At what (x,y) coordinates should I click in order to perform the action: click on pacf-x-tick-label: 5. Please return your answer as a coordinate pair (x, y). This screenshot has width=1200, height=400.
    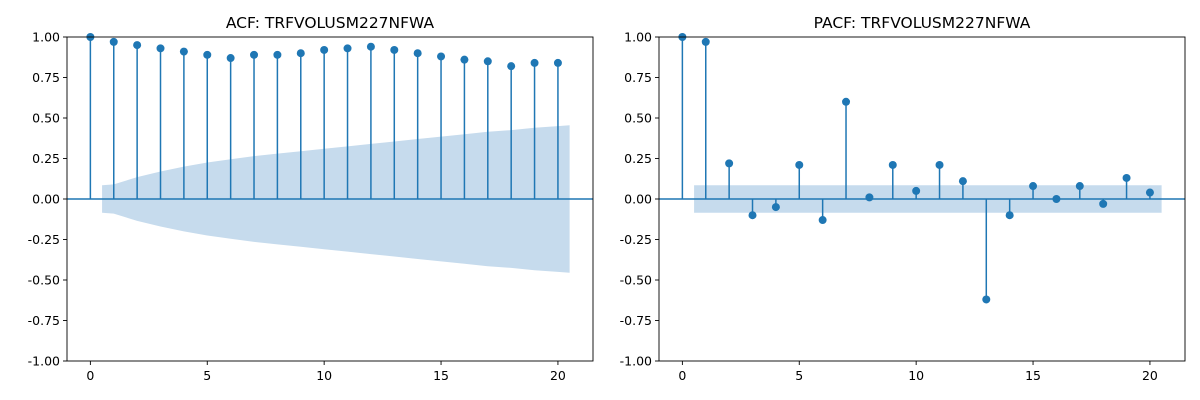
    Looking at the image, I should click on (799, 375).